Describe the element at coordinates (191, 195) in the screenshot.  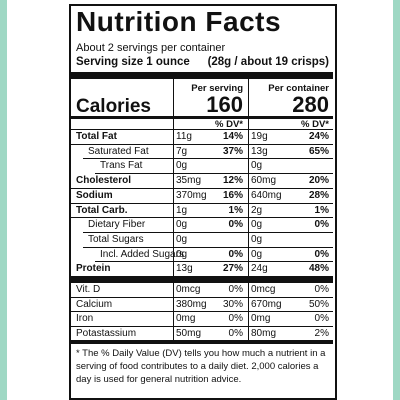
I see `amount: 370mg` at that location.